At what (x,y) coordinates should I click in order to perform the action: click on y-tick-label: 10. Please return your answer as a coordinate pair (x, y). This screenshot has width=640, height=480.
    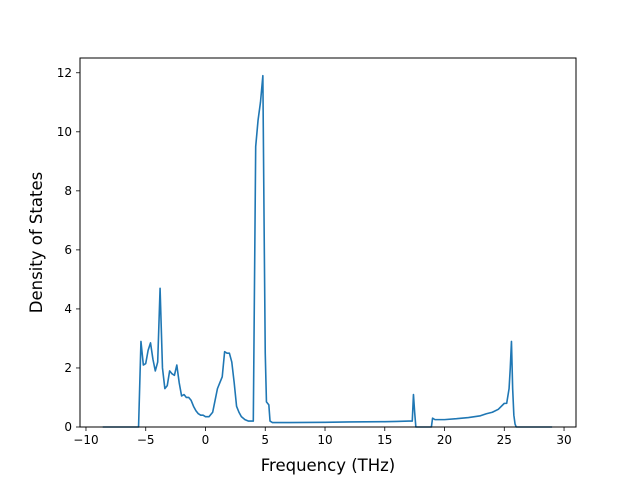
    Looking at the image, I should click on (64, 132).